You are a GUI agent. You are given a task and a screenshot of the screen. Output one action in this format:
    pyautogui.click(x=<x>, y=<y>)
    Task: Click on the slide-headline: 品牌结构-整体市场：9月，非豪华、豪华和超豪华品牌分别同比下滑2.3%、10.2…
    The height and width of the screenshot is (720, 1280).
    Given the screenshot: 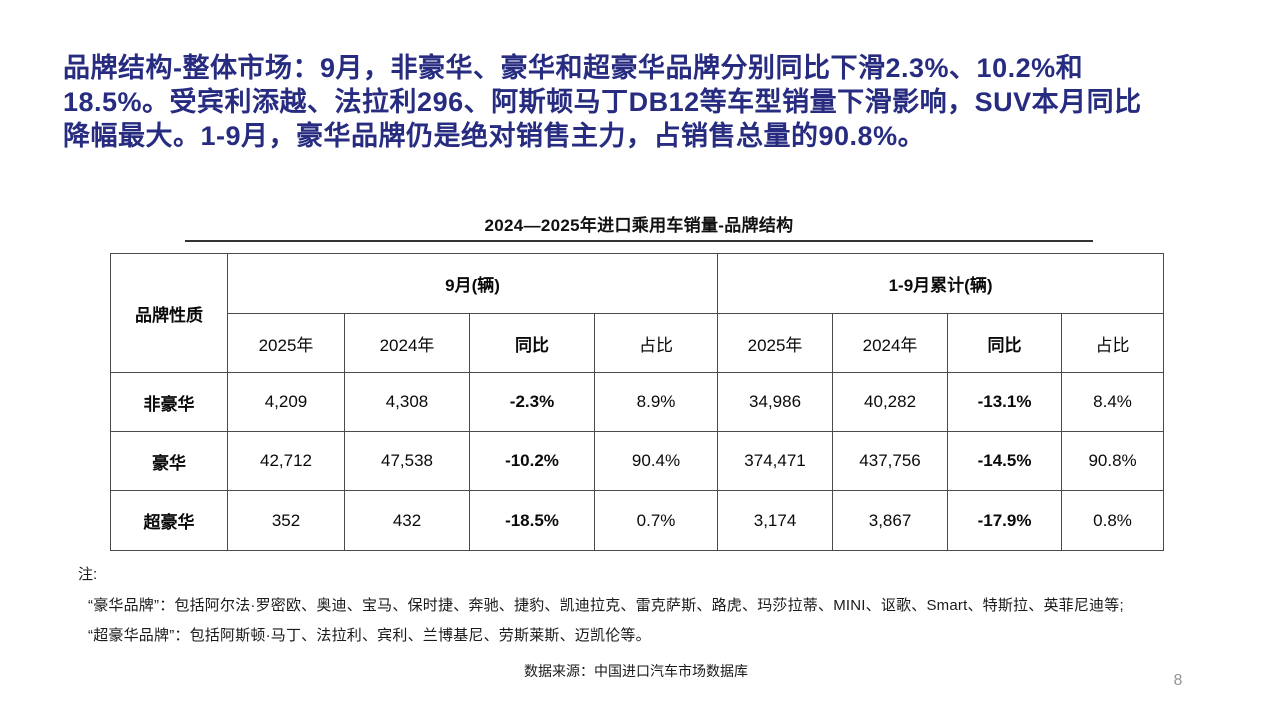 What is the action you would take?
    pyautogui.click(x=648, y=102)
    